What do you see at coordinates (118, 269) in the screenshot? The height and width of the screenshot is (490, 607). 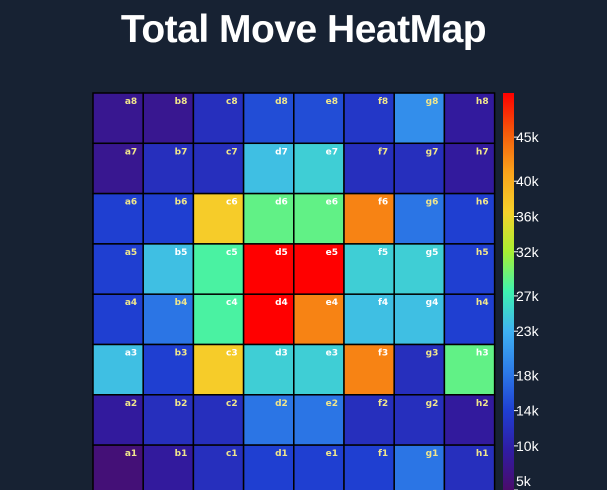 I see `heatmap-cell-a5` at bounding box center [118, 269].